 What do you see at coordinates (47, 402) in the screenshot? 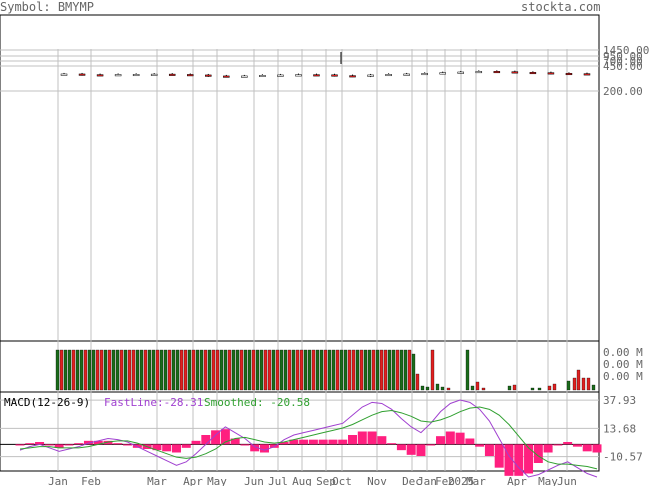
I see `macd-title: MACD(12-26-9)` at bounding box center [47, 402].